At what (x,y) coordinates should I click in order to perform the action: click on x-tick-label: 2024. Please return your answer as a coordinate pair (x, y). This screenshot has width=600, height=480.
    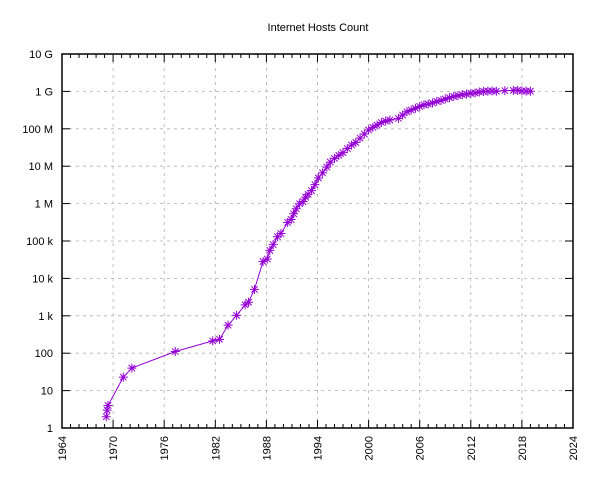
    Looking at the image, I should click on (574, 448).